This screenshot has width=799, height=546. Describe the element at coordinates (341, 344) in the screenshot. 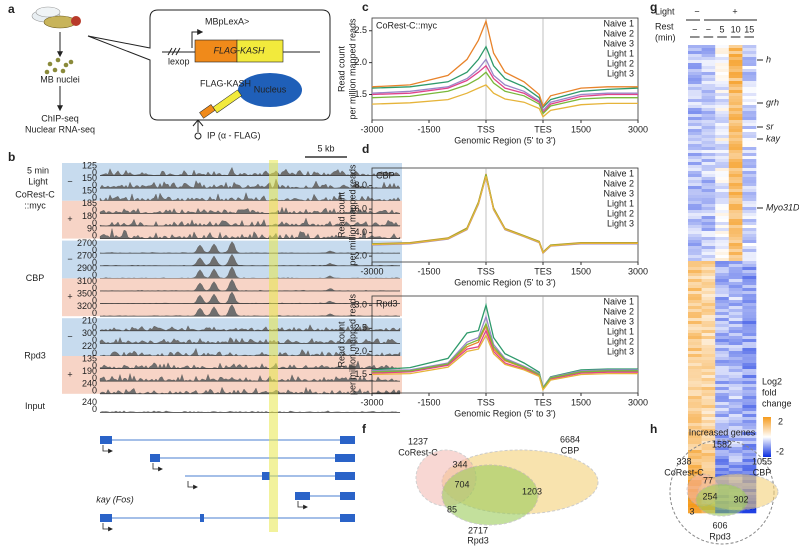

I see `y-axis-label: Read count` at that location.